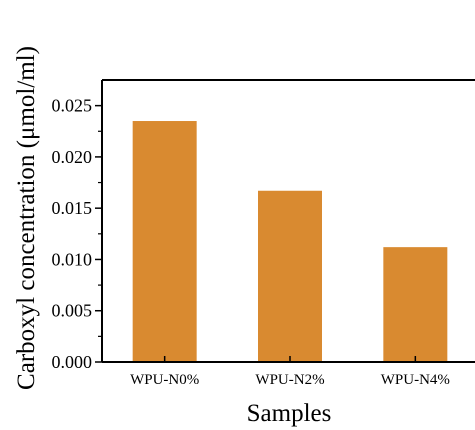 Image resolution: width=475 pixels, height=430 pixels. I want to click on y-tick-label-4: 0.015, so click(72, 208).